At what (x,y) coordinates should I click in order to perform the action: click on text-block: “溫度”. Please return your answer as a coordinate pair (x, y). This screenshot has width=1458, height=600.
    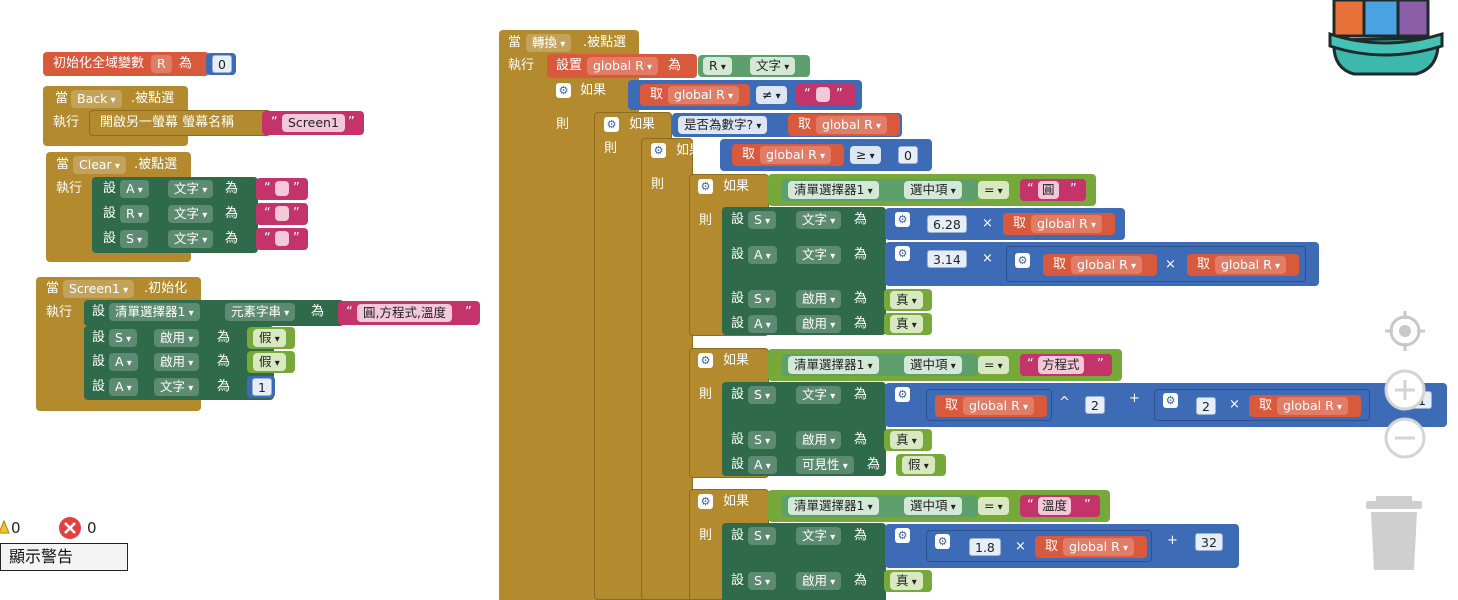
    Looking at the image, I should click on (1060, 506).